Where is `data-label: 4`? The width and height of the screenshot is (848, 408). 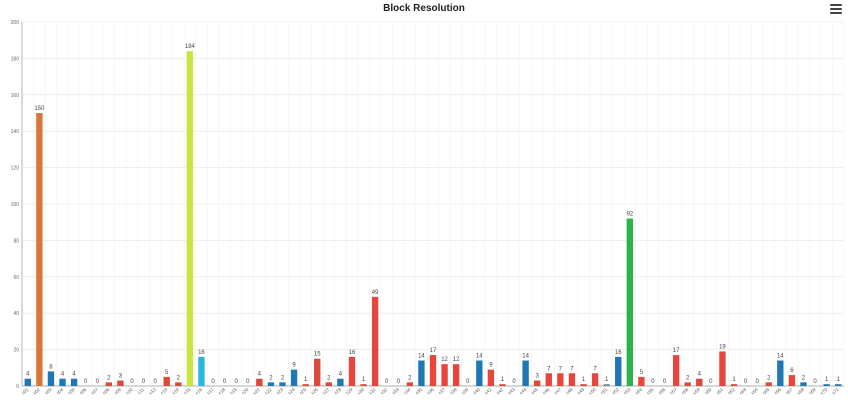
data-label: 4 is located at coordinates (63, 375).